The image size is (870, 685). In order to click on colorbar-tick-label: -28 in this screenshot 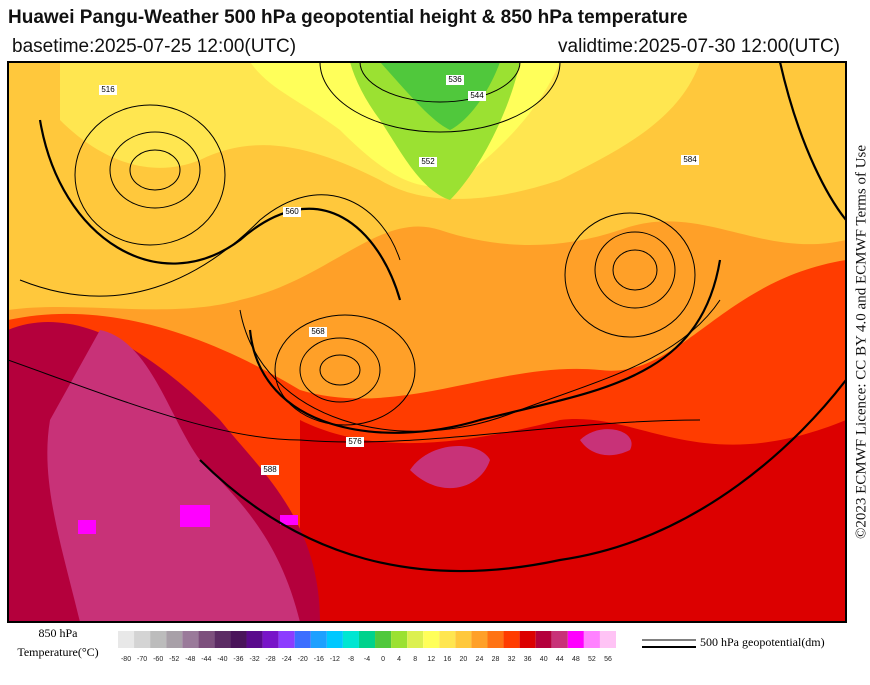, I will do `click(271, 659)`.